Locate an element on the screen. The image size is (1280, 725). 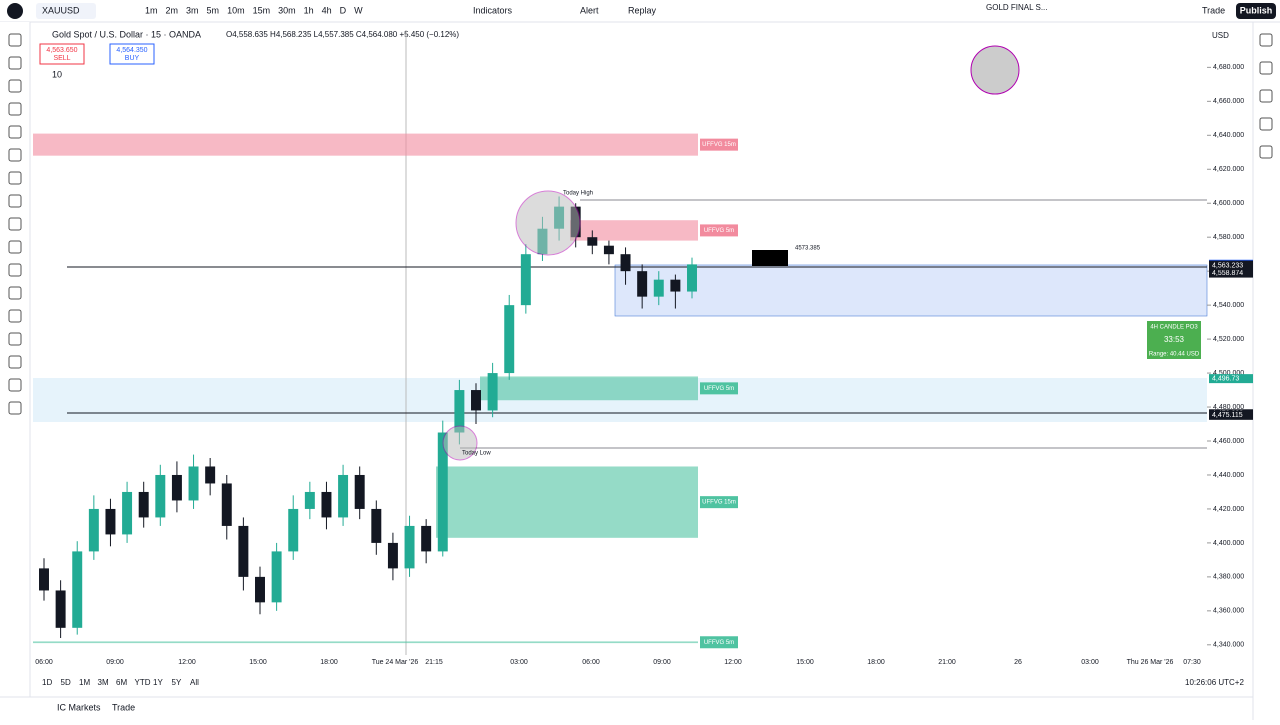
sell-label: SELL is located at coordinates (61, 58).